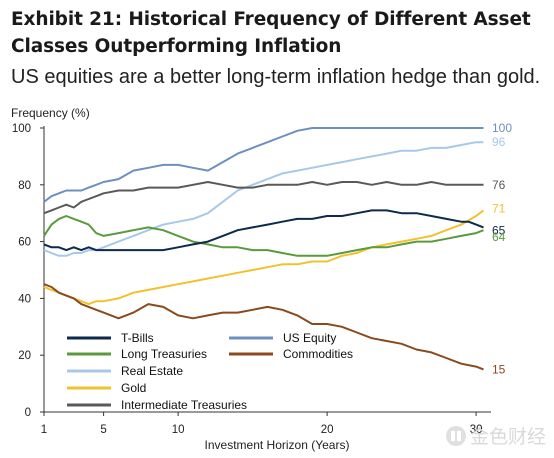 The image size is (554, 458). I want to click on y-axis-label: Frequency (%), so click(50, 113).